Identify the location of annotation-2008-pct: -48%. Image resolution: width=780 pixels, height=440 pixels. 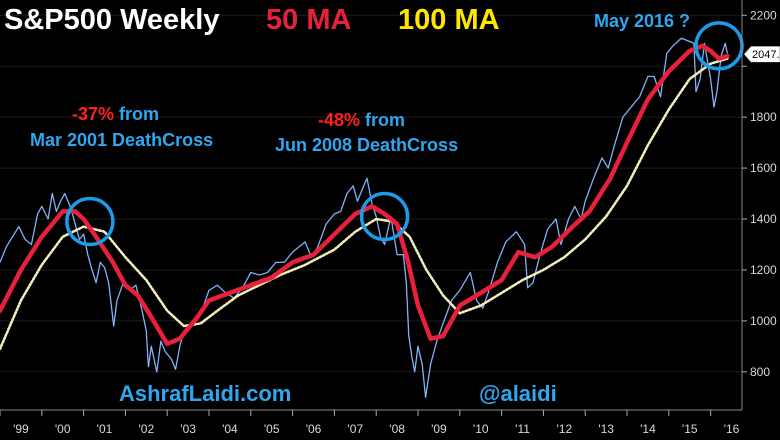
(339, 120).